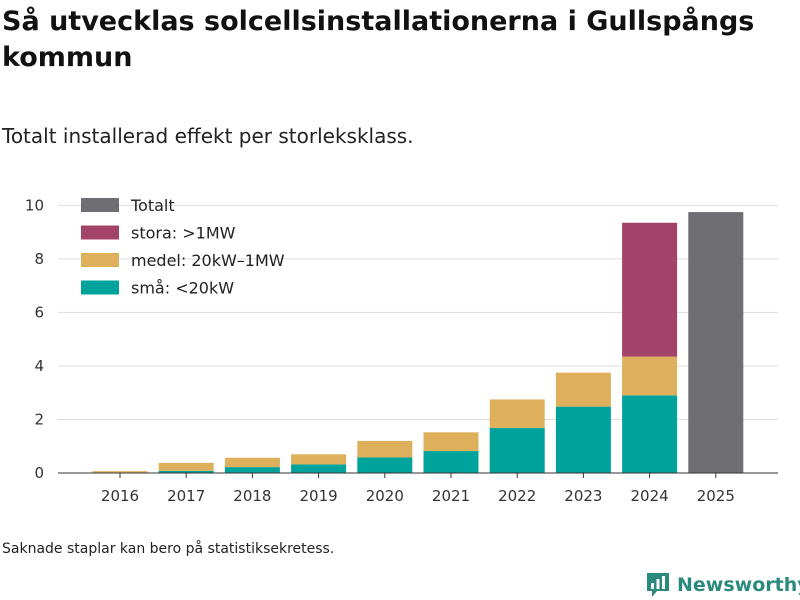  Describe the element at coordinates (34, 339) in the screenshot. I see `y-axis-ticks: 0 2 4 6 8 10` at that location.